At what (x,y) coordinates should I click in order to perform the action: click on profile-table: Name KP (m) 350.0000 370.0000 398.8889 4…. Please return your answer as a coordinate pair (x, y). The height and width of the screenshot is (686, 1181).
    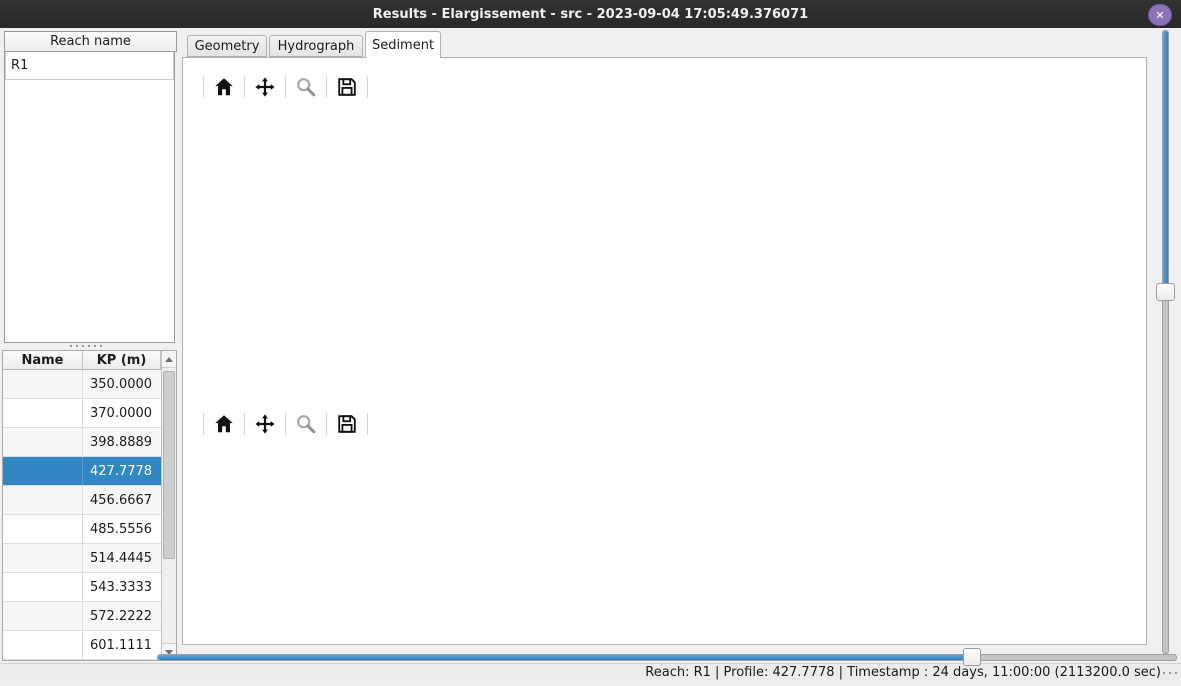
    Looking at the image, I should click on (89, 505).